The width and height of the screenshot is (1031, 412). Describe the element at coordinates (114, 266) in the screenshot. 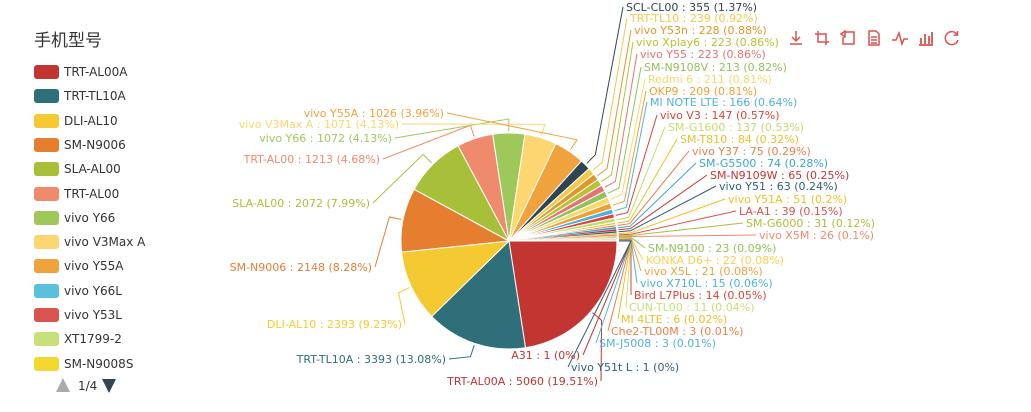

I see `legend-item: vivo Y55A` at that location.